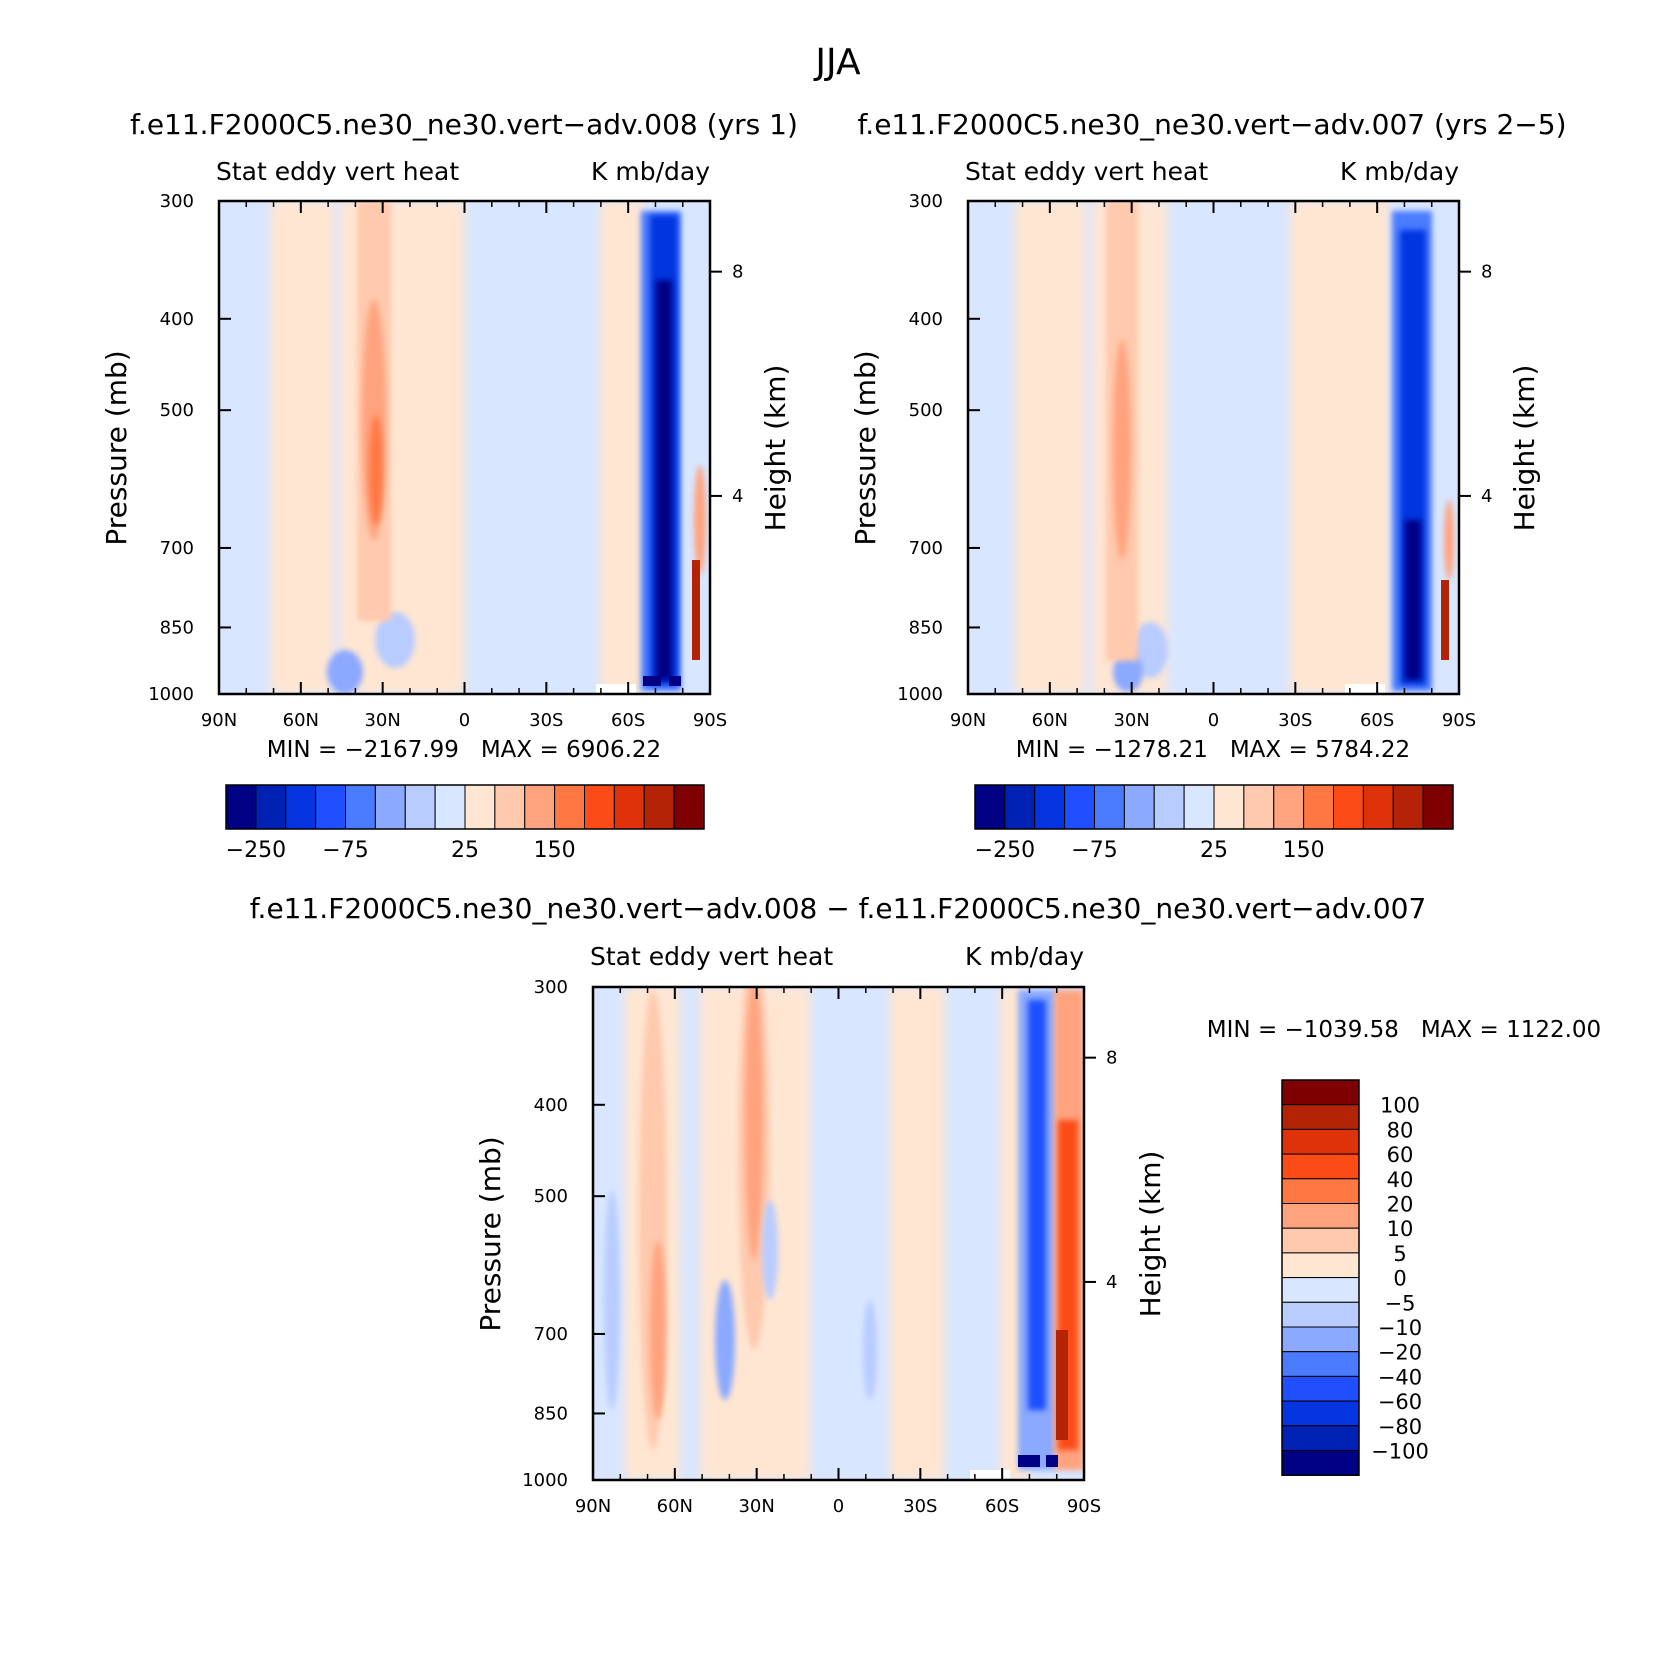  What do you see at coordinates (1128, 672) in the screenshot?
I see `panel-2-cool-patch` at bounding box center [1128, 672].